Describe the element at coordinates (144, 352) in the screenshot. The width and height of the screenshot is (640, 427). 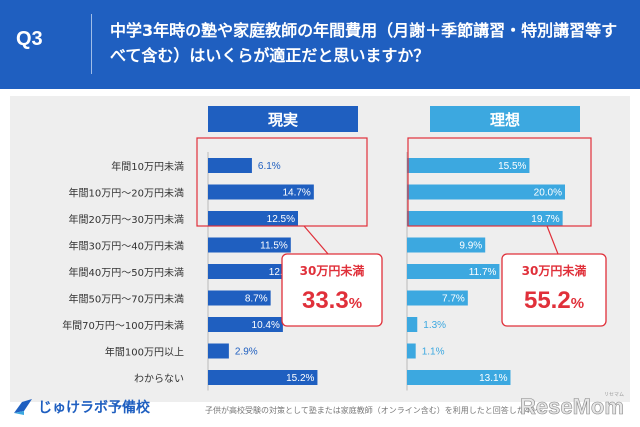
I see `category-label: 年間100万円以上` at that location.